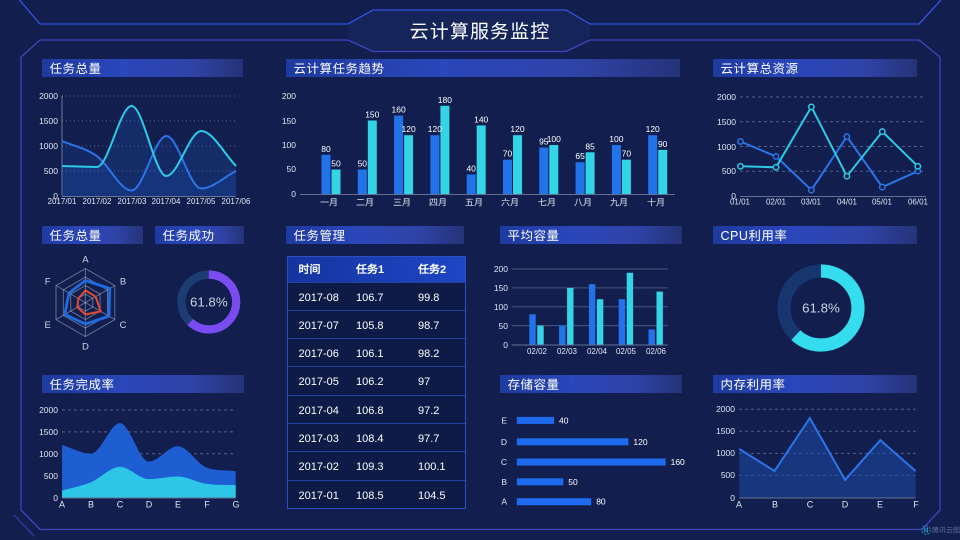  I want to click on svg-text: 五月, so click(474, 202).